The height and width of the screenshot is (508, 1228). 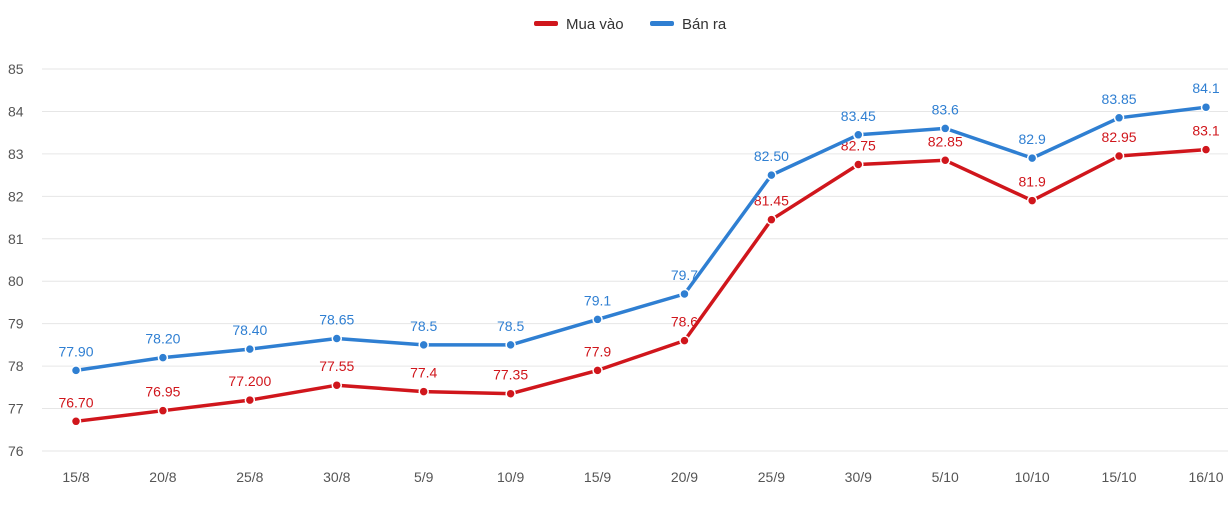 I want to click on data-label-sell: 77.90, so click(x=75, y=351).